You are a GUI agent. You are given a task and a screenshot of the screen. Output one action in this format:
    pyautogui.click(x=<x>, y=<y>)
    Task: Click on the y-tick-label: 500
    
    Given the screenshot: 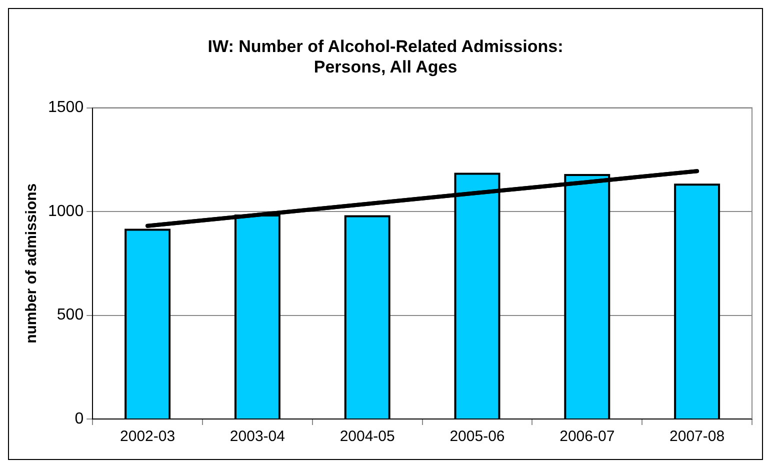 What is the action you would take?
    pyautogui.click(x=70, y=315)
    